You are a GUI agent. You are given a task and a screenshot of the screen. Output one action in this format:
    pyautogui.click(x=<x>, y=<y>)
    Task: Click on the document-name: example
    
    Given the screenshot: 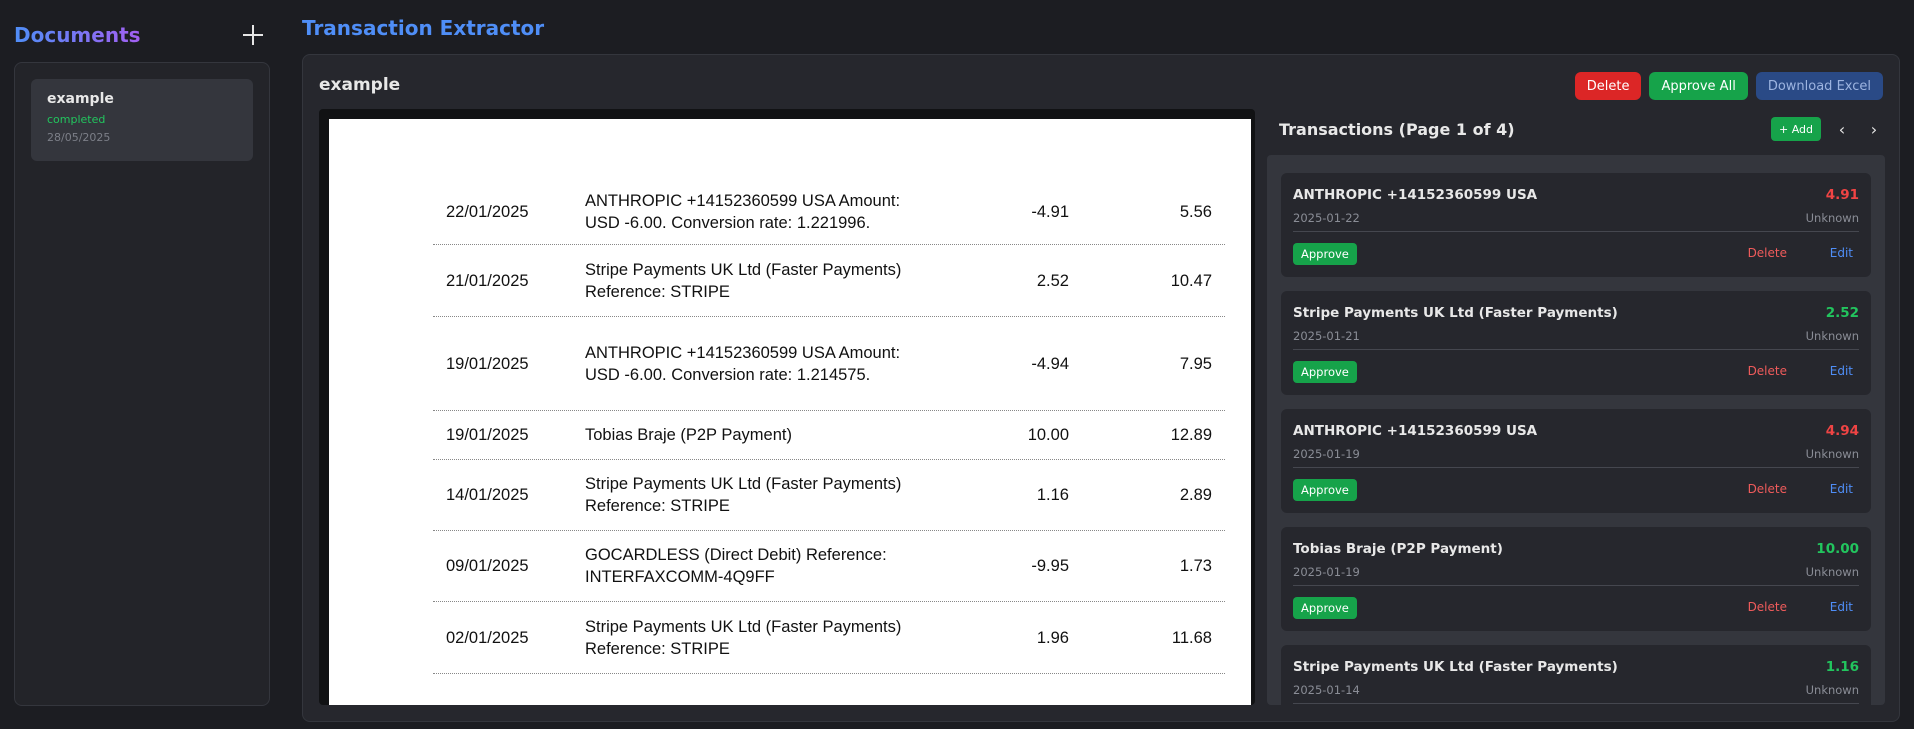 What is the action you would take?
    pyautogui.click(x=80, y=99)
    